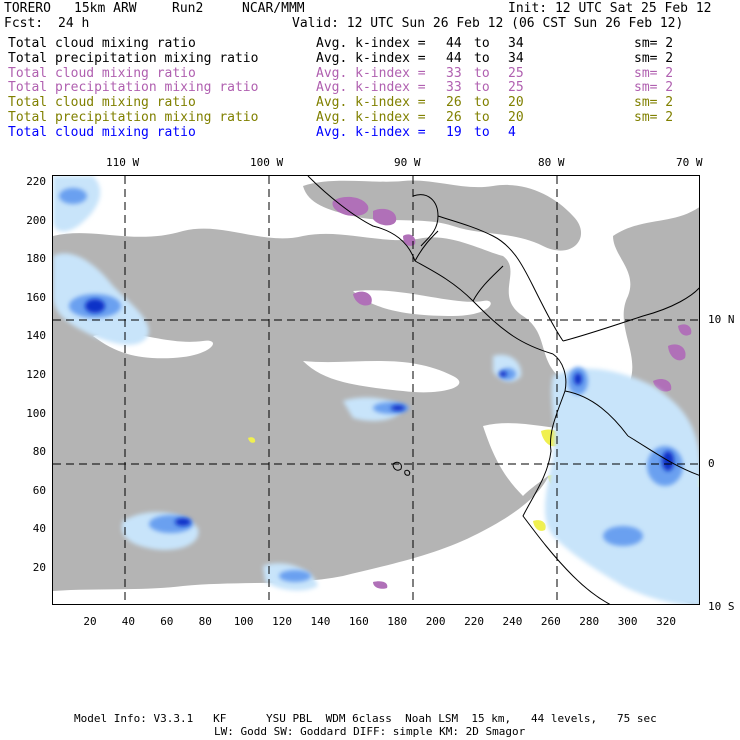 This screenshot has height=740, width=740. What do you see at coordinates (482, 43) in the screenshot?
I see `legend-to-word-0: to` at bounding box center [482, 43].